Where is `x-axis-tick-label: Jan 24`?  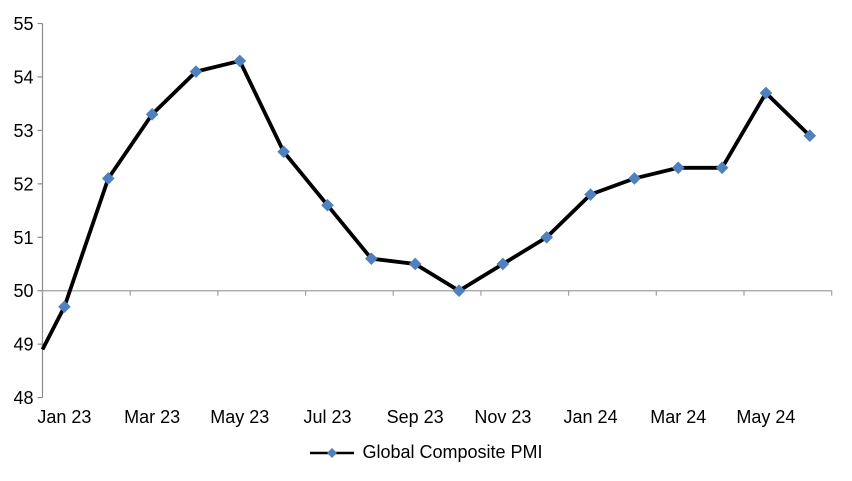
x-axis-tick-label: Jan 24 is located at coordinates (591, 417).